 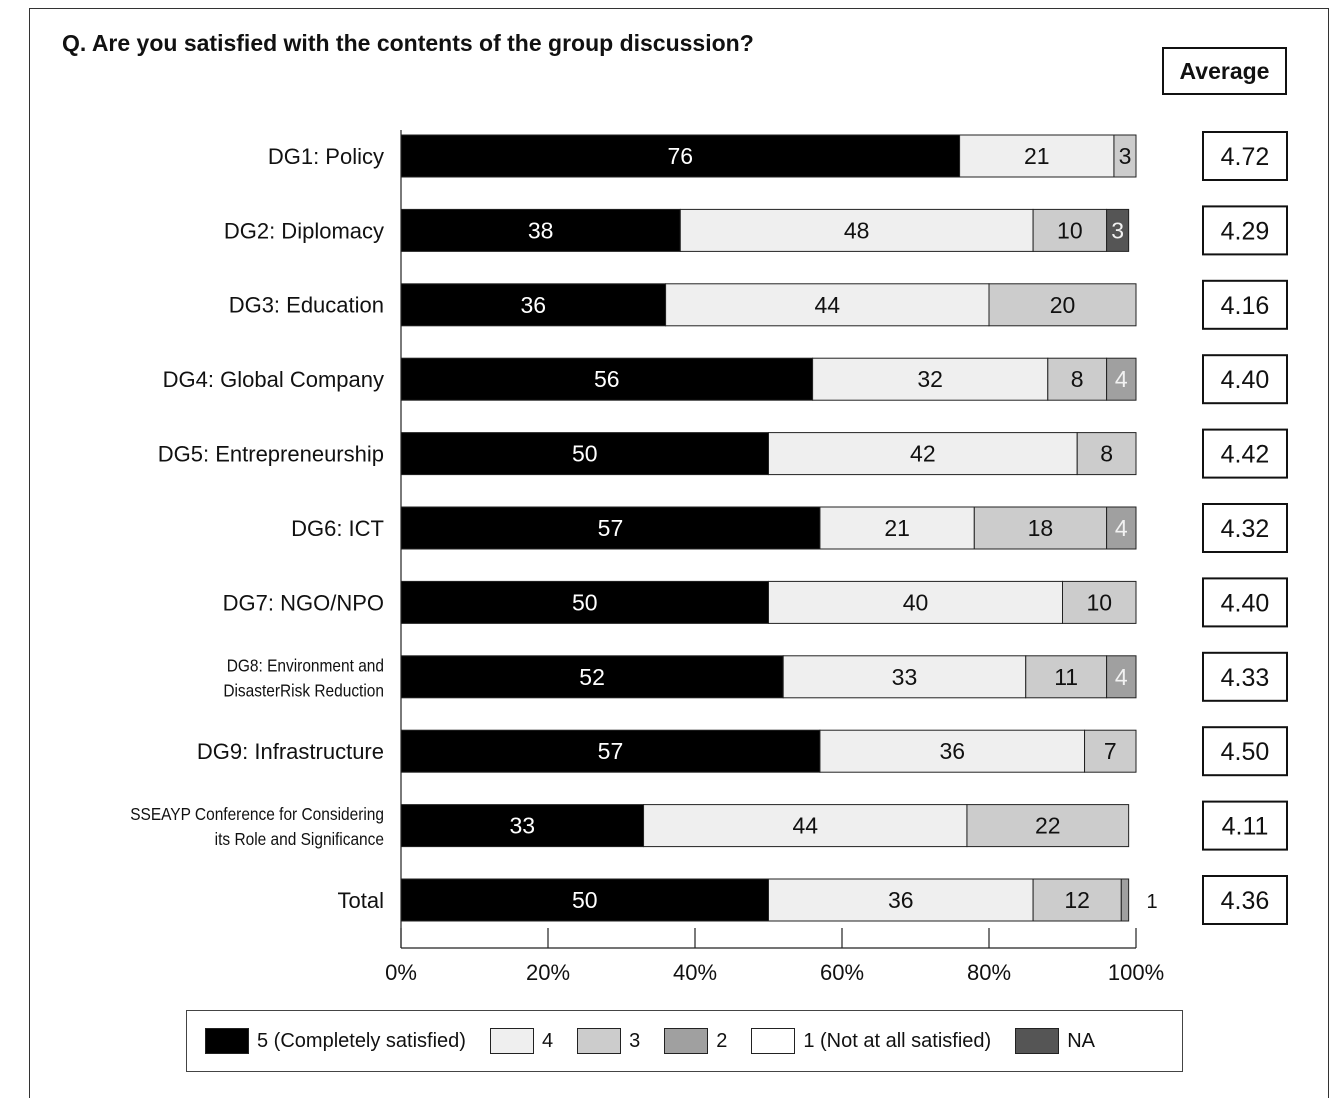 What do you see at coordinates (361, 1040) in the screenshot?
I see `legend-label-5: 5 (Completely satisfied)` at bounding box center [361, 1040].